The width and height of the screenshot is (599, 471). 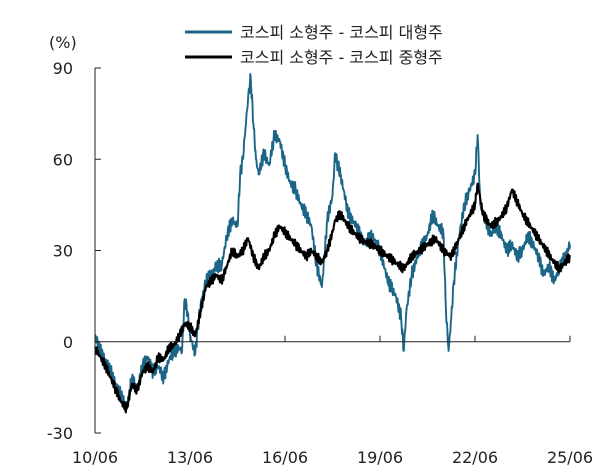 What do you see at coordinates (68, 342) in the screenshot?
I see `y-tick-label-1: 0` at bounding box center [68, 342].